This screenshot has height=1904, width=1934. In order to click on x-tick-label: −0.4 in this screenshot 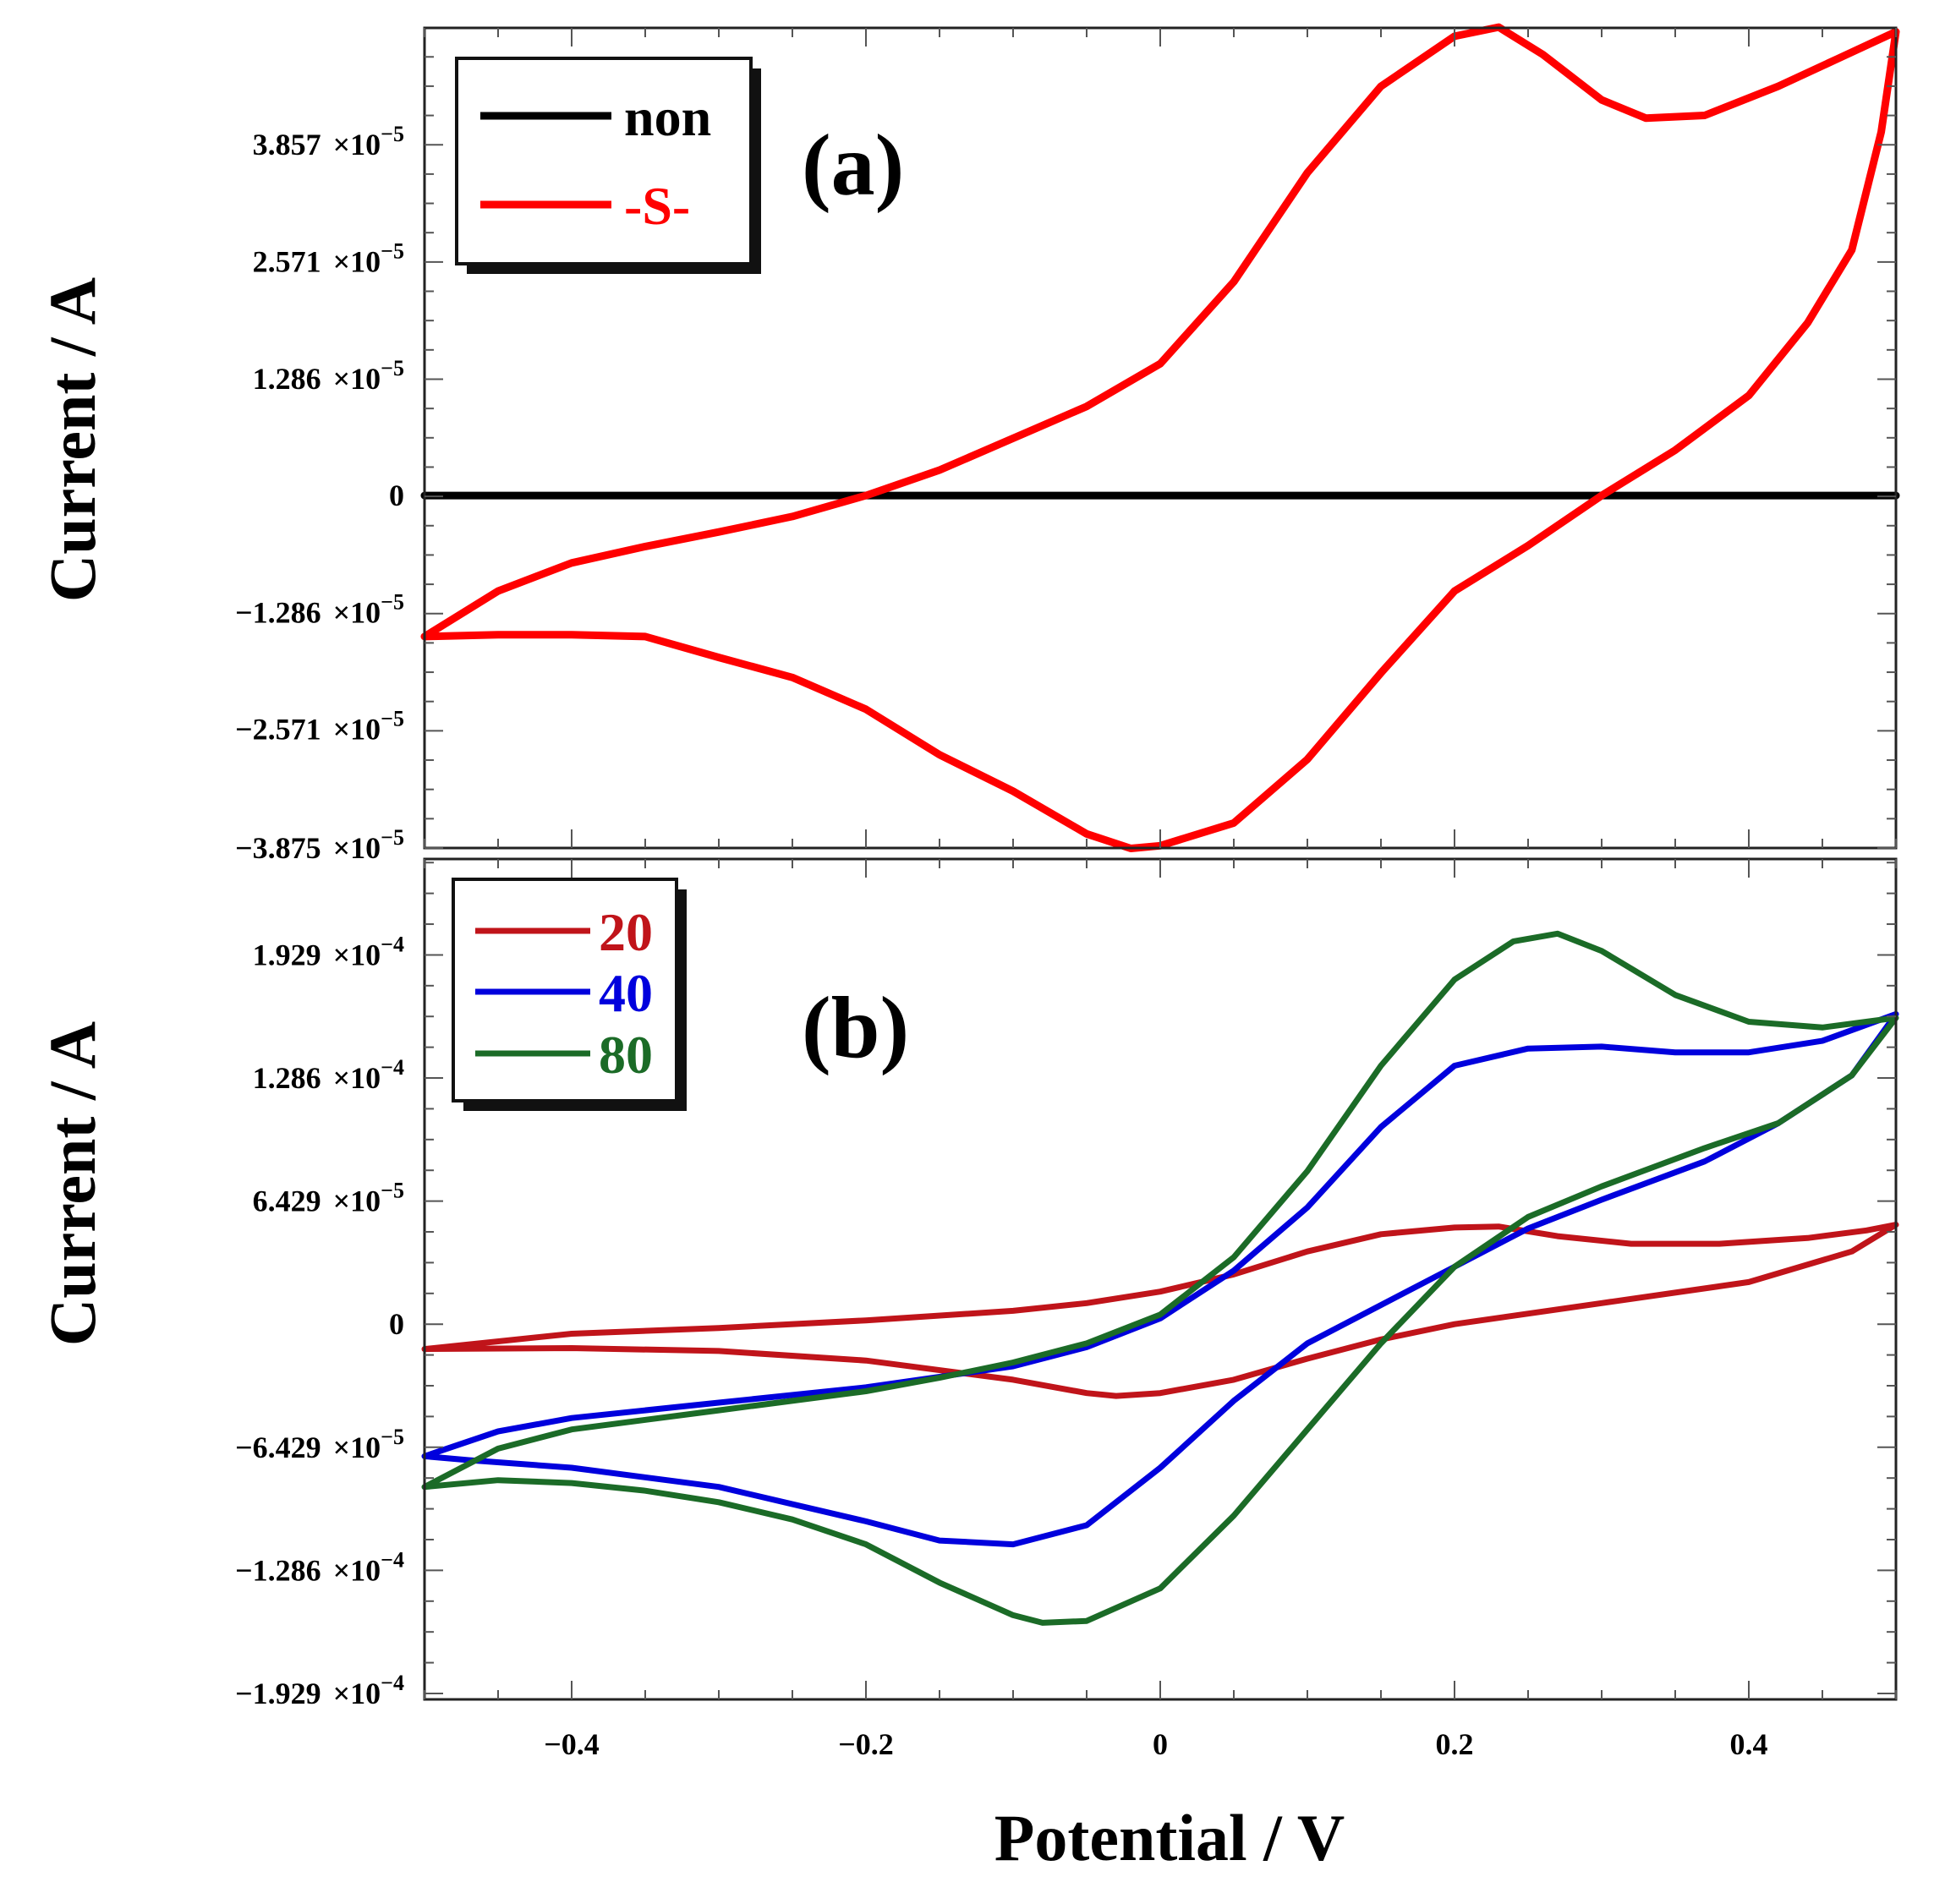, I will do `click(572, 1744)`.